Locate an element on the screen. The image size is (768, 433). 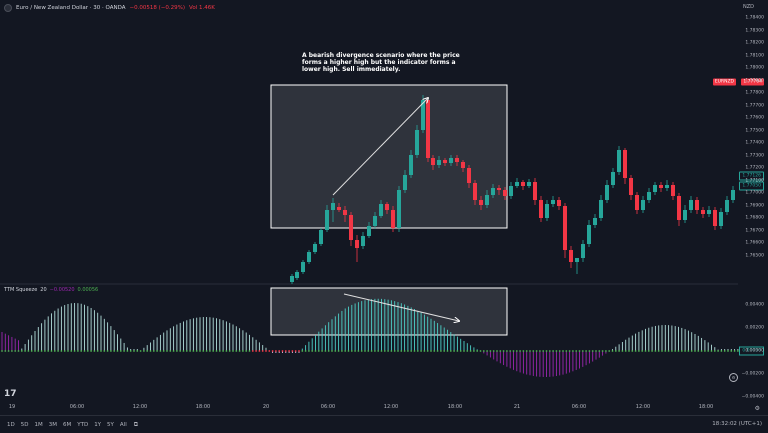
price-tick: 1.78200 is located at coordinates (754, 43).